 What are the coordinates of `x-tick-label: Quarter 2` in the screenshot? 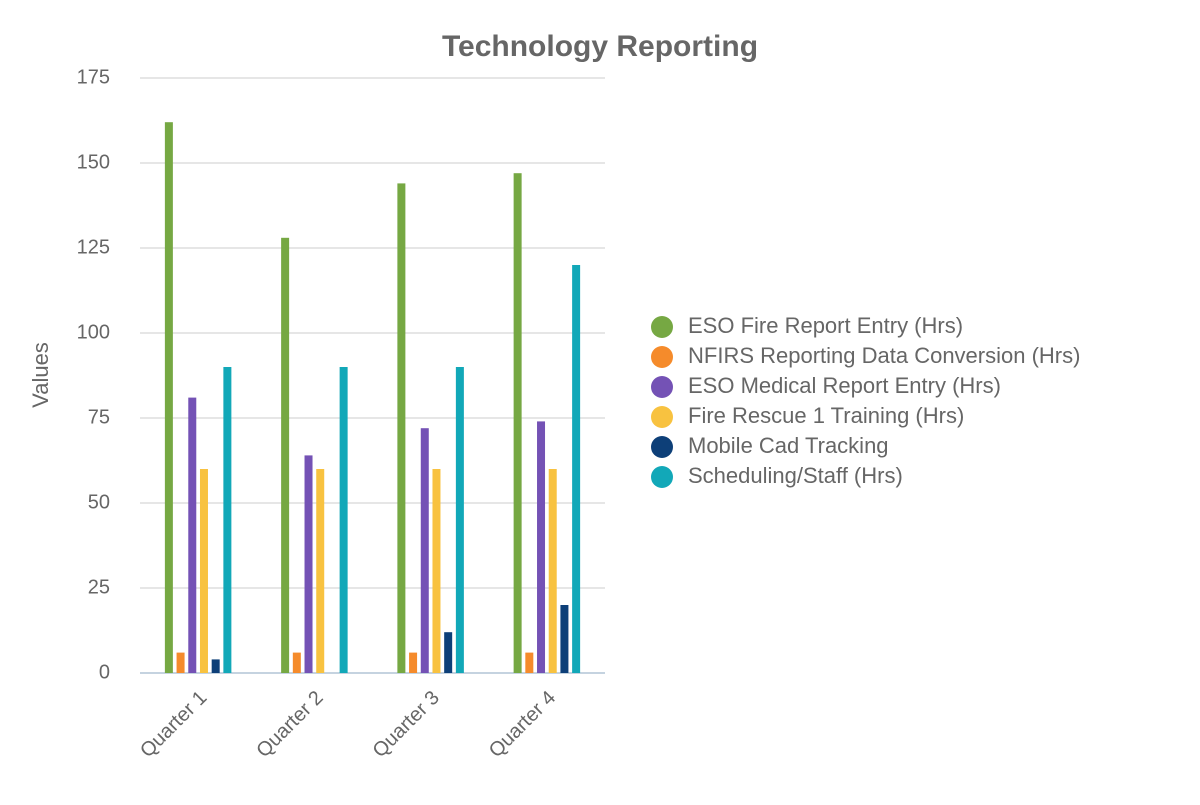 It's located at (289, 724).